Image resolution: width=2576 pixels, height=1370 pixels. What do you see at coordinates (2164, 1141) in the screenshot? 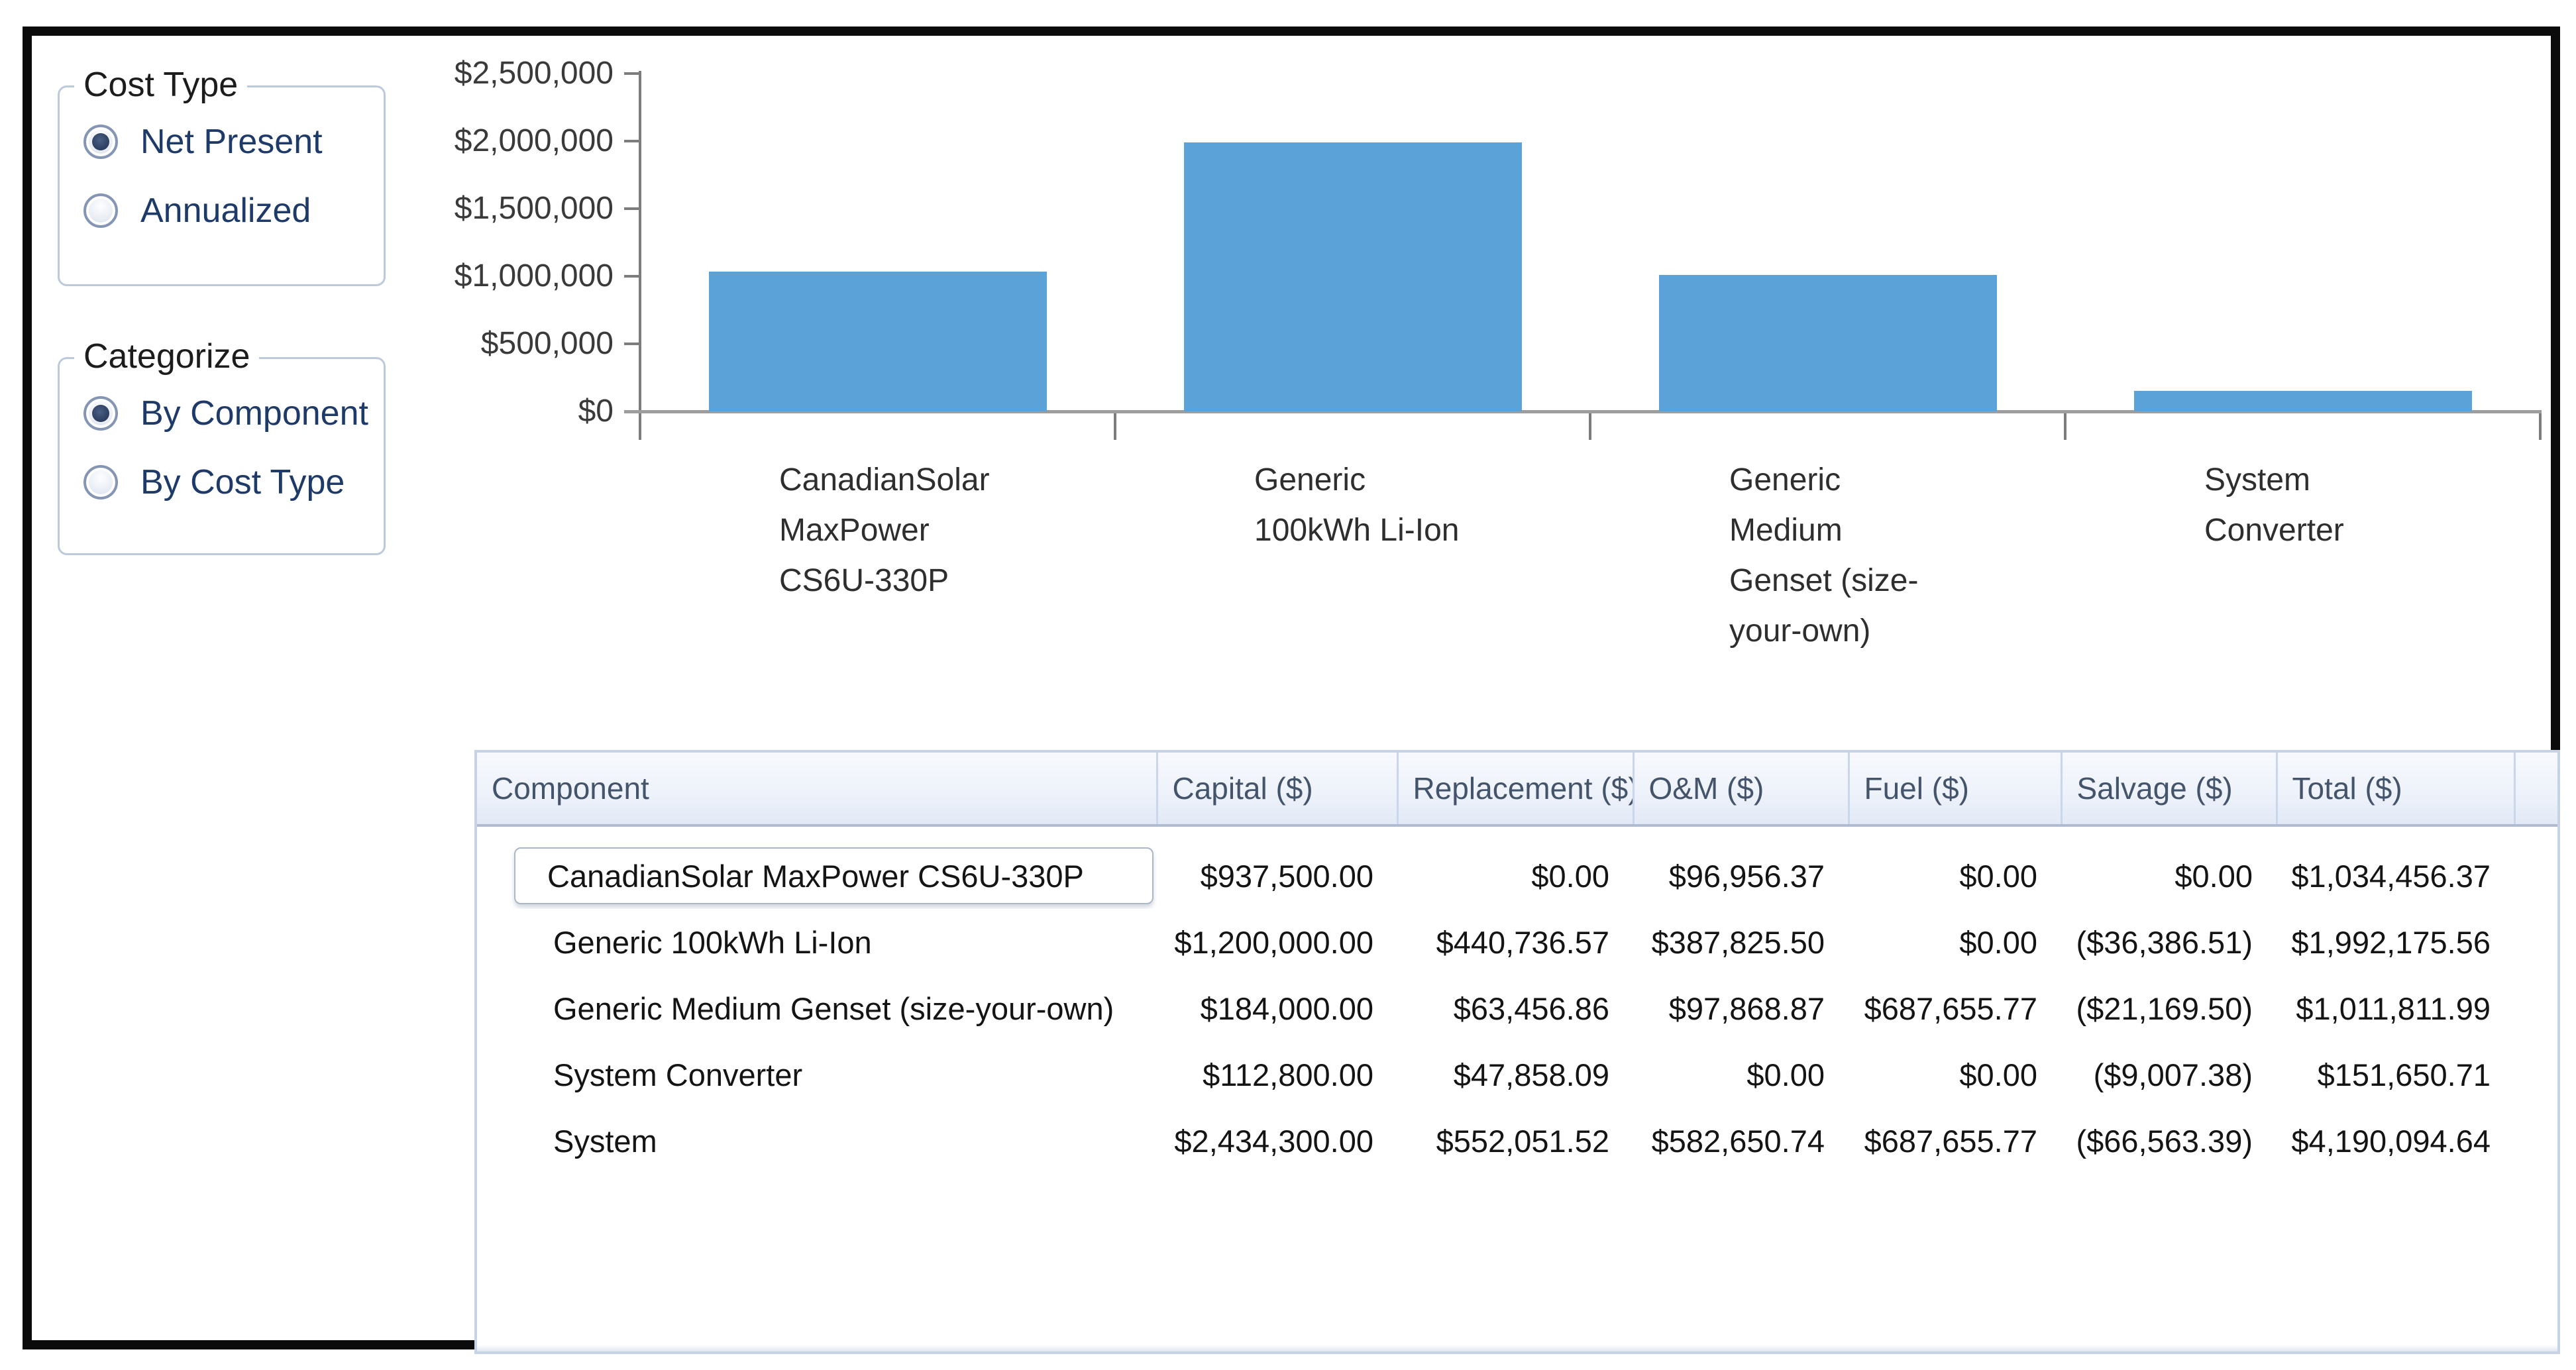
I see `cell-salvage: ($66,563.39)` at bounding box center [2164, 1141].